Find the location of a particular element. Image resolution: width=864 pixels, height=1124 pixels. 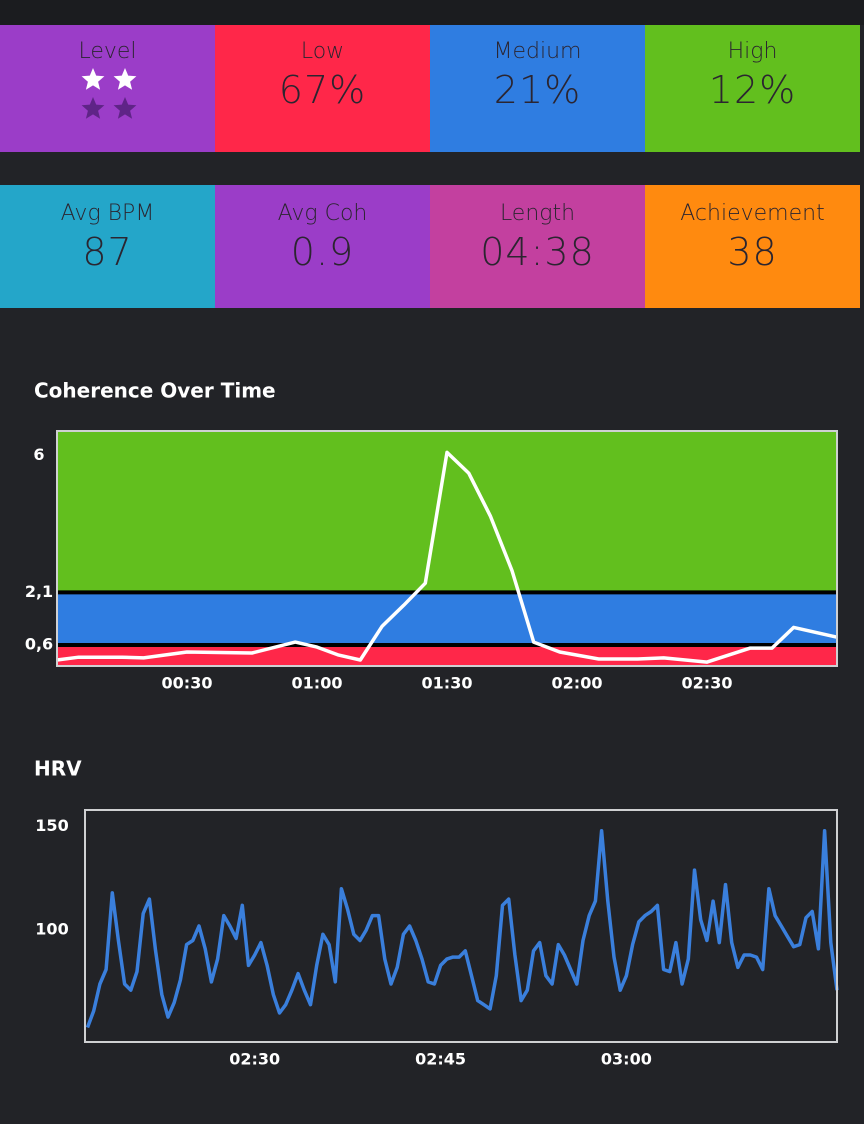

stat-value: 67% is located at coordinates (322, 90).